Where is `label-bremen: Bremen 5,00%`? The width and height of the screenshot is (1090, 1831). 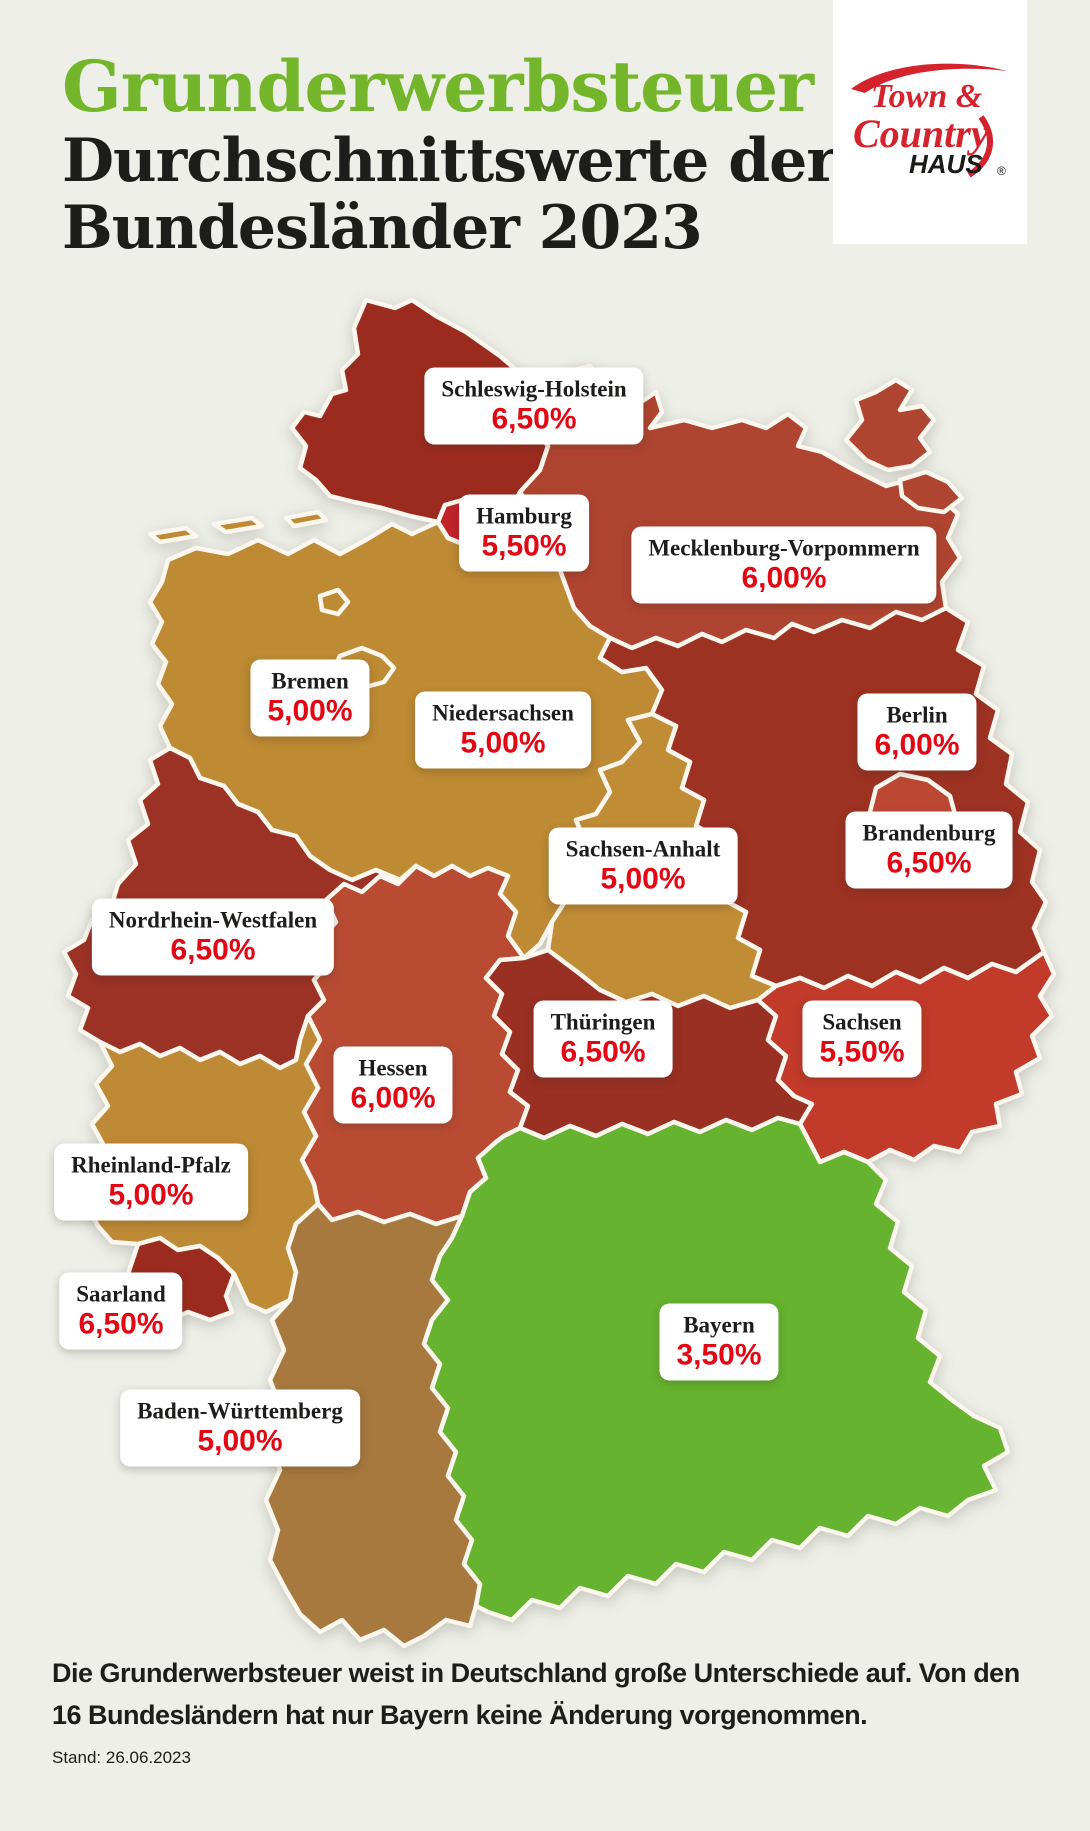 label-bremen: Bremen 5,00% is located at coordinates (310, 698).